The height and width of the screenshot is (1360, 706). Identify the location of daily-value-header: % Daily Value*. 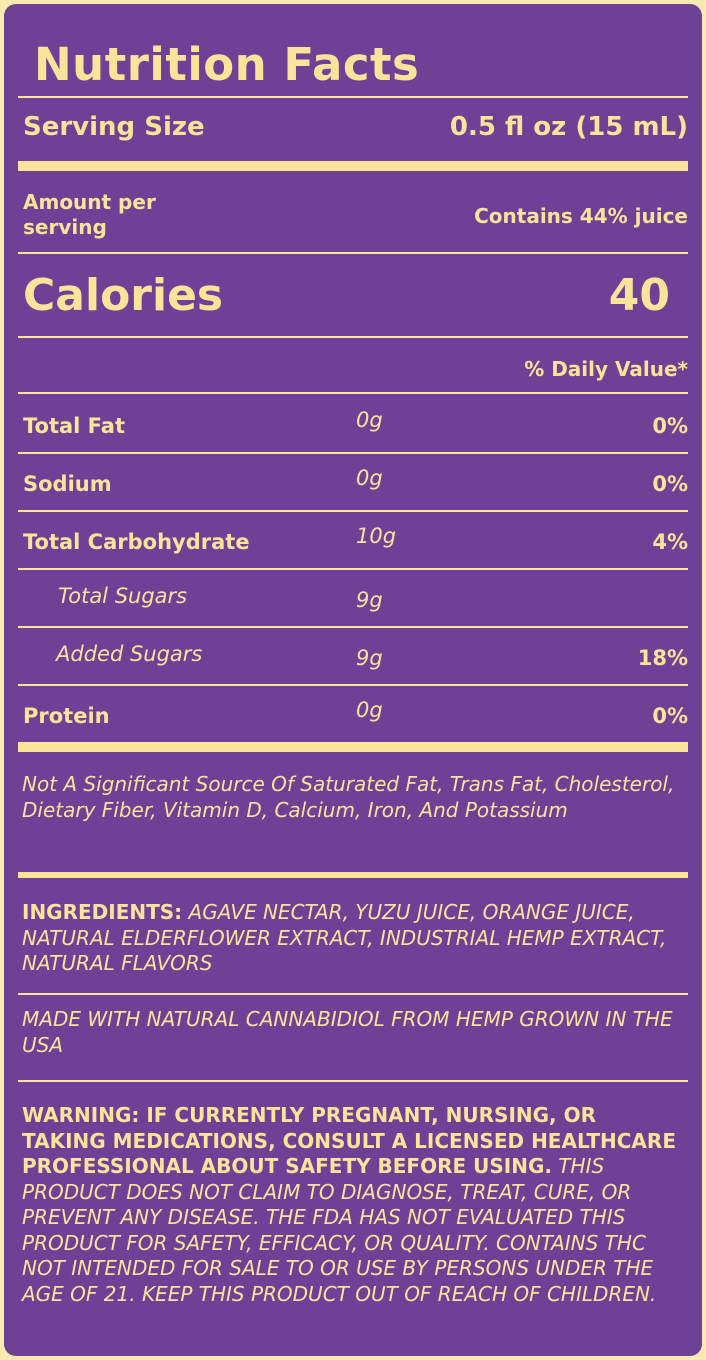
(606, 369).